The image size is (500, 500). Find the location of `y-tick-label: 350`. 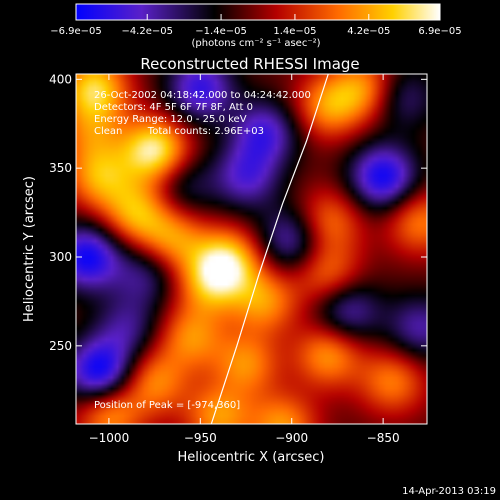

y-tick-label: 350 is located at coordinates (60, 168).